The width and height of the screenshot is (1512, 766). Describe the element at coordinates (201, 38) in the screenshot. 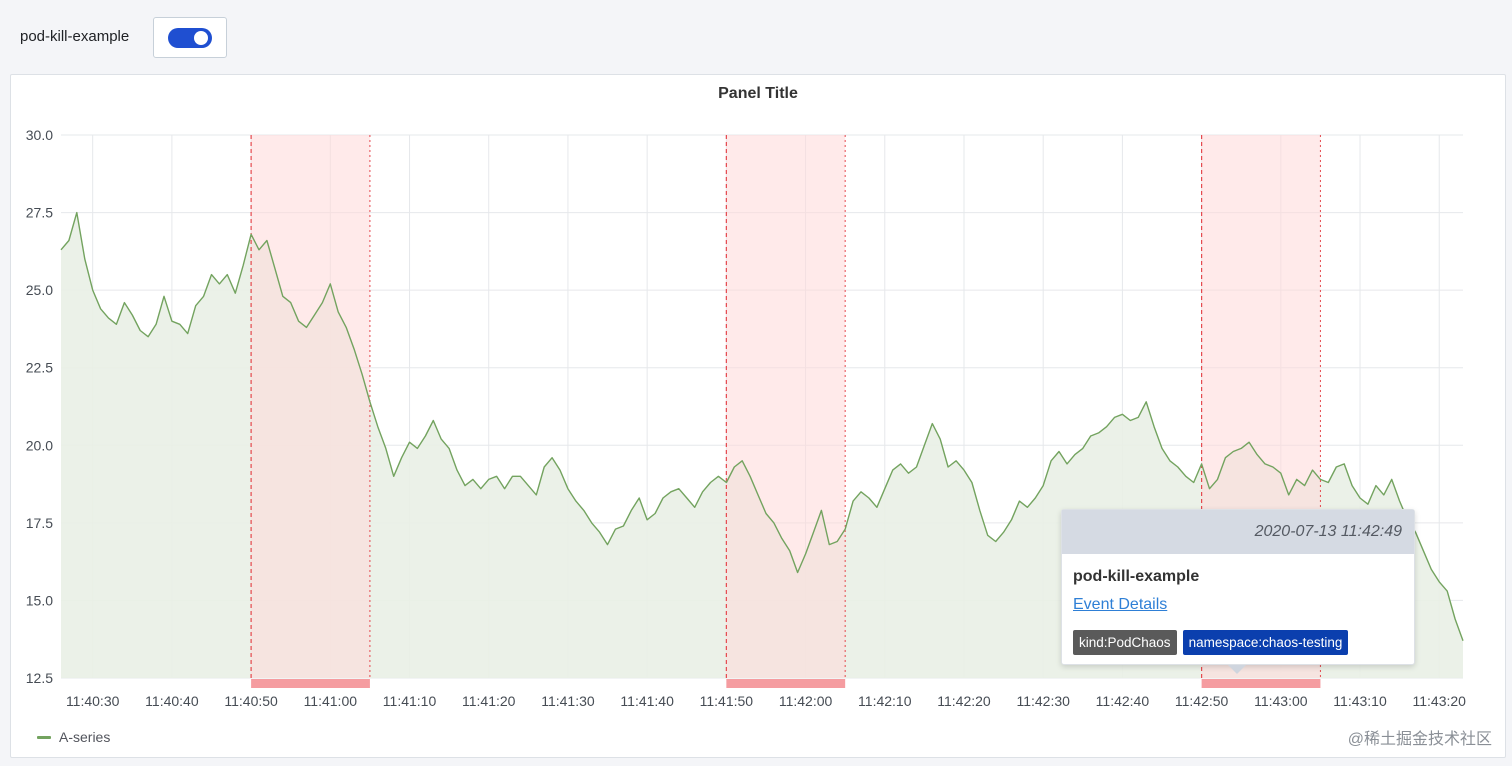

I see `toggle-knob` at that location.